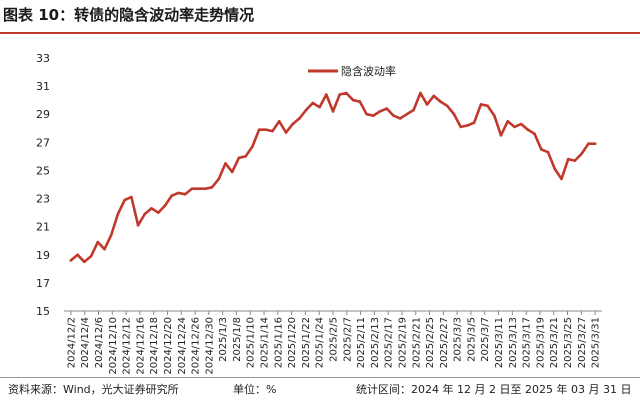 The image size is (640, 401). I want to click on title-divider, so click(320, 33).